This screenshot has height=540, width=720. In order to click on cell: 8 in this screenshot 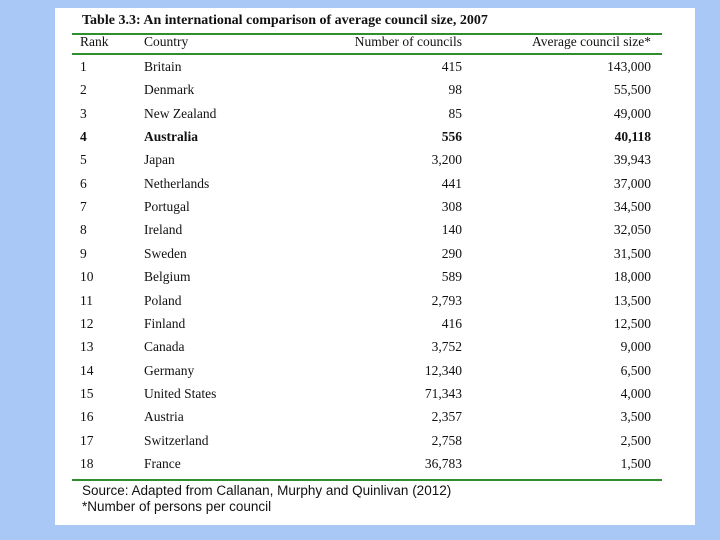, I will do `click(83, 230)`.